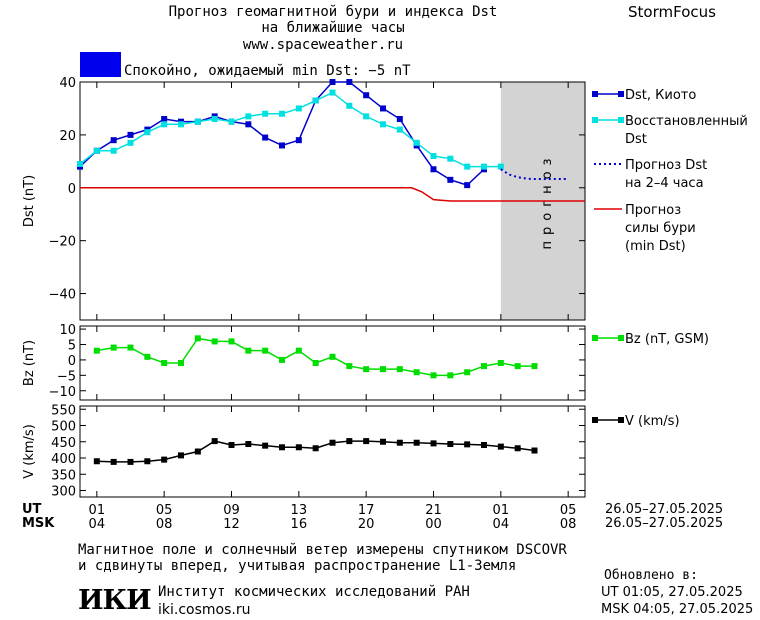 This screenshot has width=760, height=620. Describe the element at coordinates (655, 246) in the screenshot. I see `legend-label: (min Dst)` at that location.